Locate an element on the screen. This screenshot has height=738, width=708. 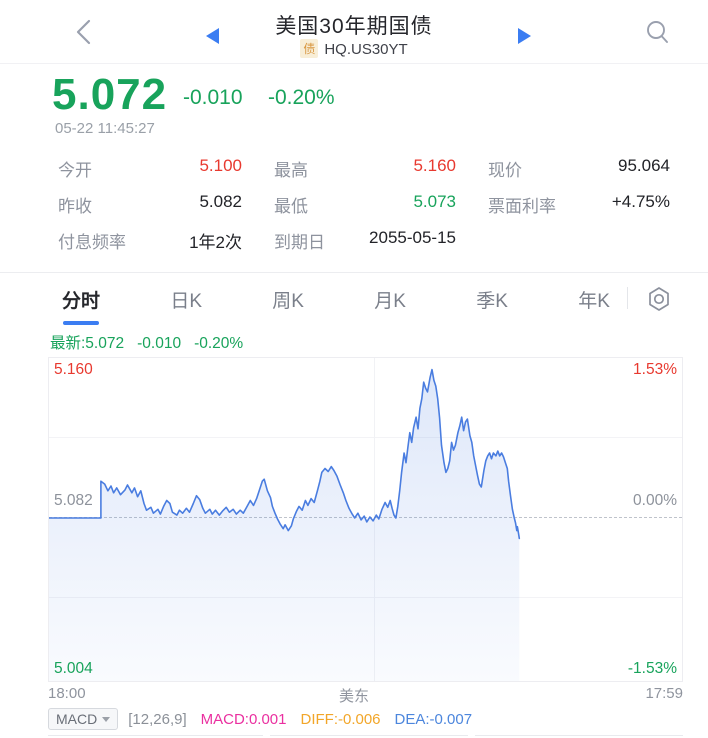
header: 美国30年期国债 债 HQ.US30YT is located at coordinates (354, 32).